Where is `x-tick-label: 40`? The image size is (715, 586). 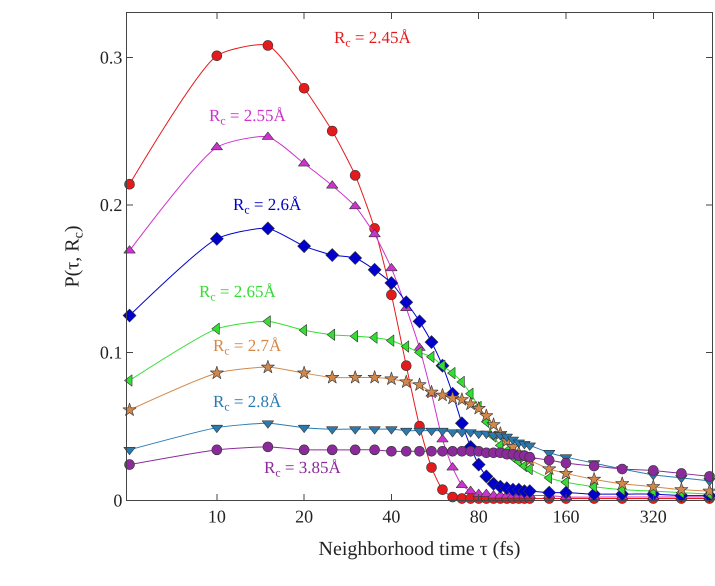 x-tick-label: 40 is located at coordinates (391, 516).